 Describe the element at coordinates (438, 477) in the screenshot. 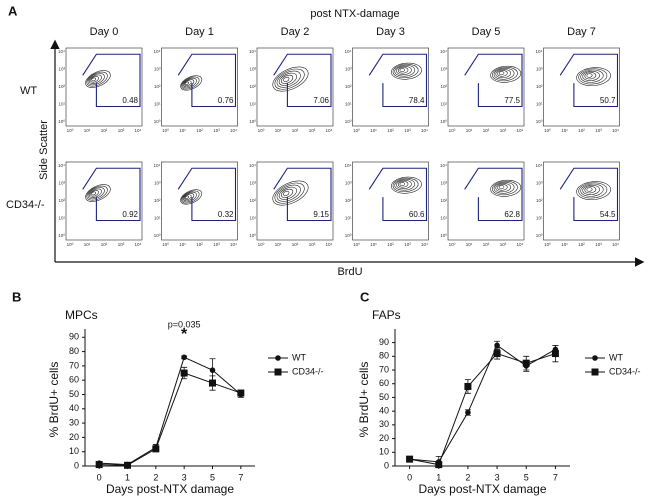

I see `x-tick-label: 1` at that location.